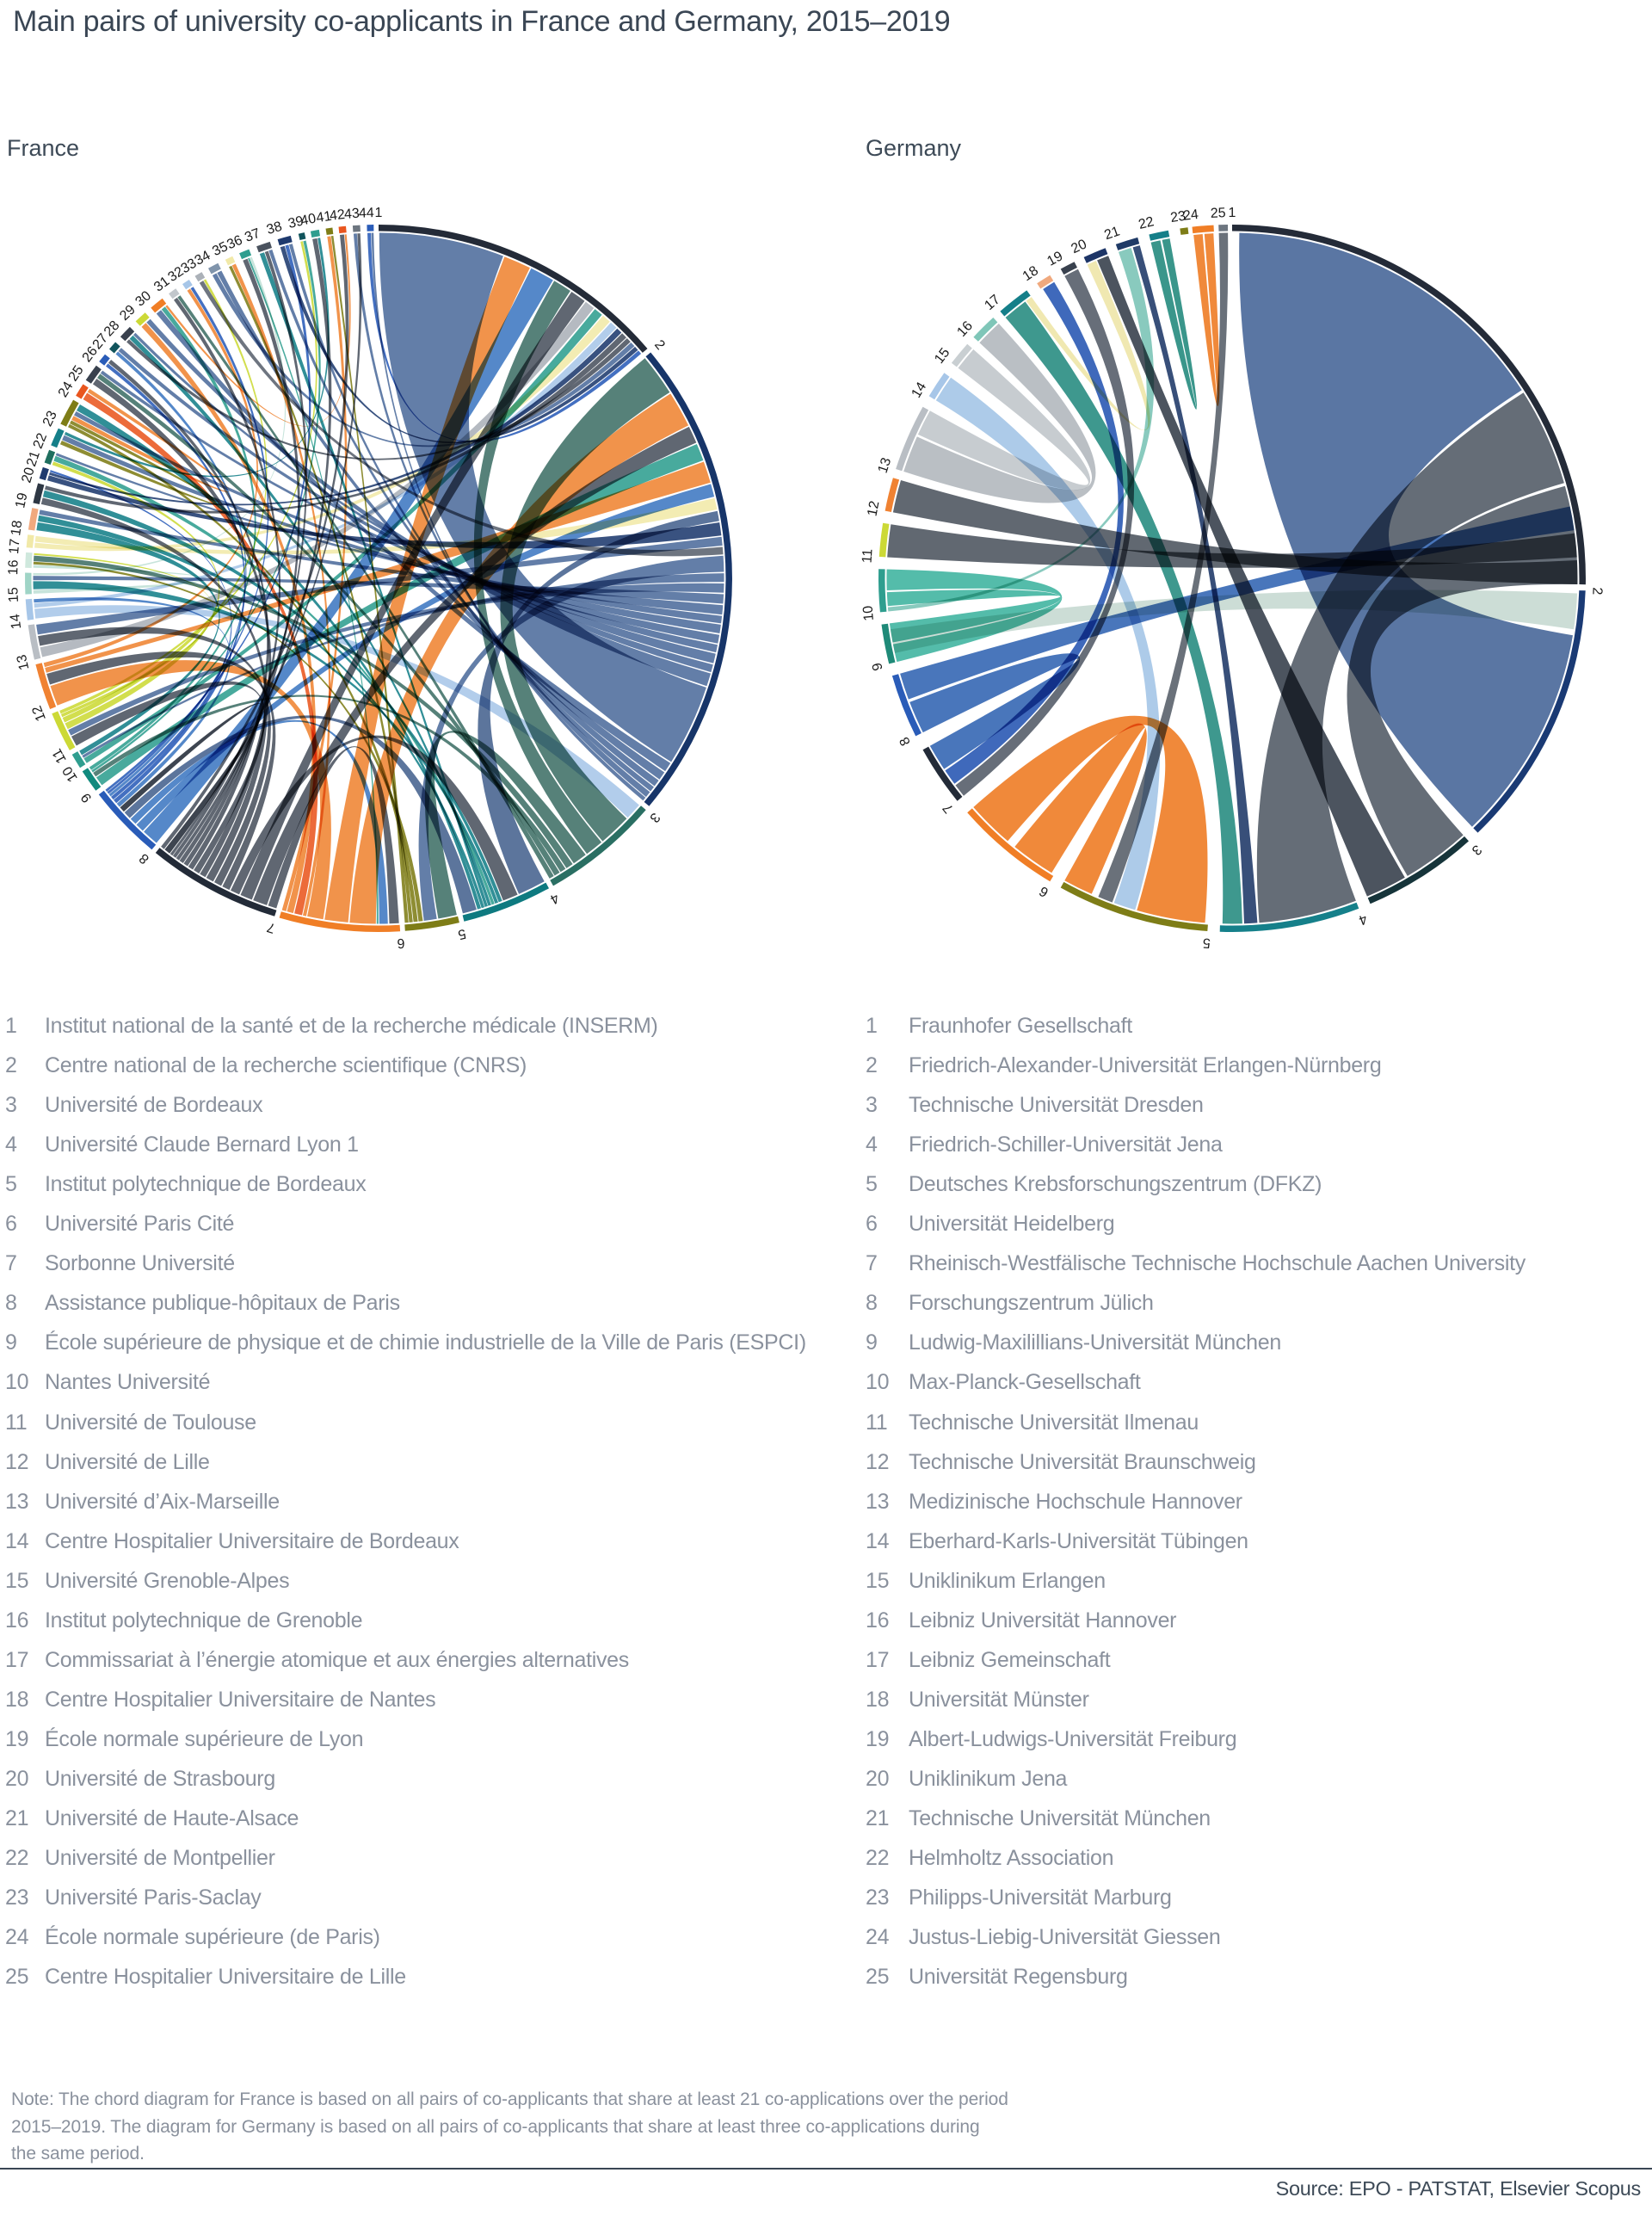 The image size is (1652, 2222). What do you see at coordinates (220, 249) in the screenshot?
I see `svg-text: 35` at bounding box center [220, 249].